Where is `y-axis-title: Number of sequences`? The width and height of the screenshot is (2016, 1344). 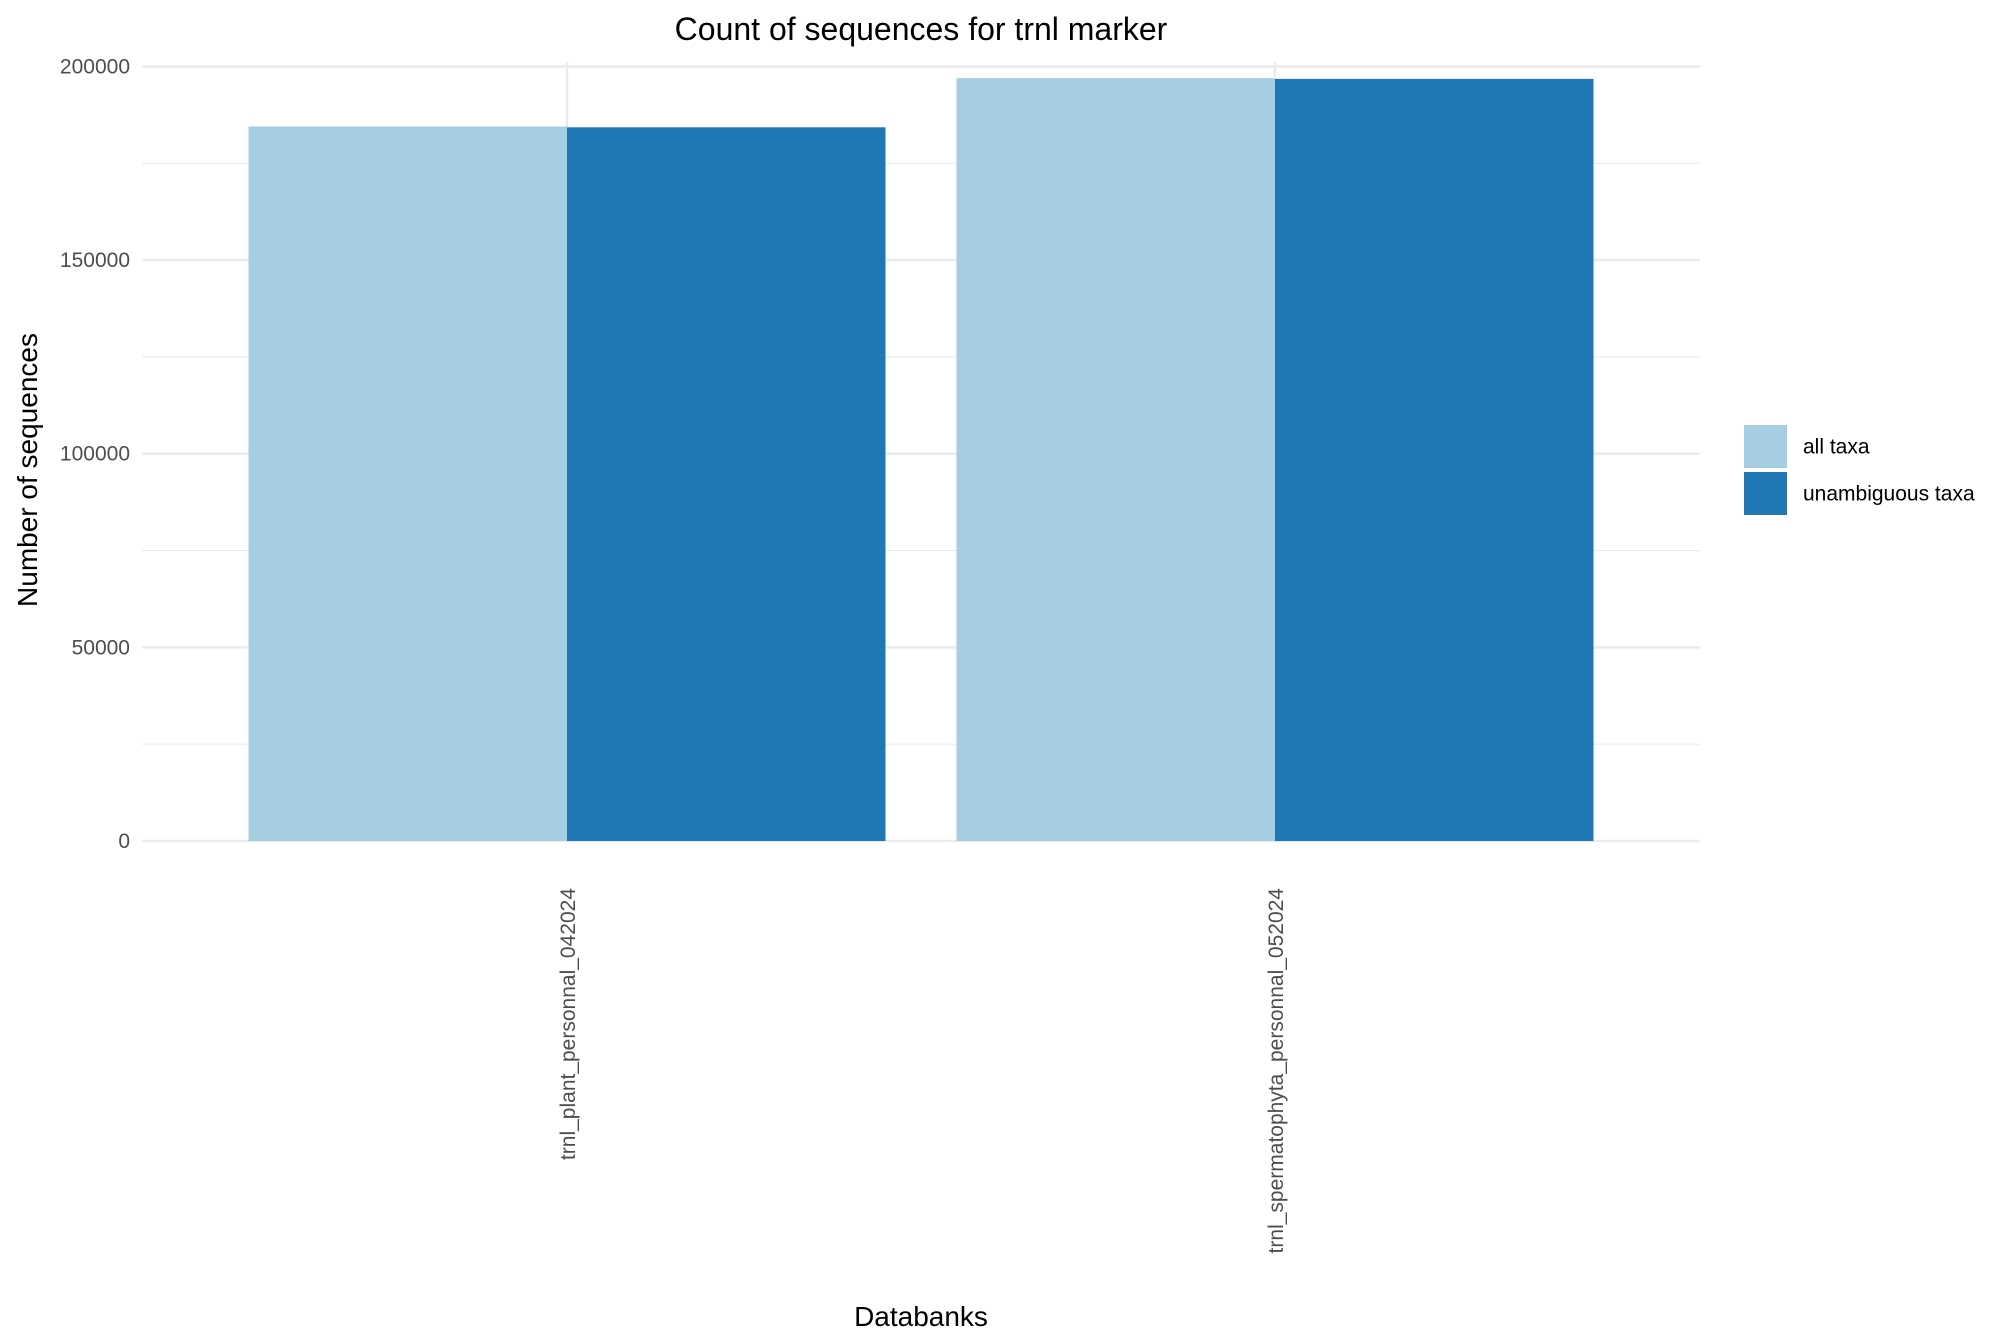
y-axis-title: Number of sequences is located at coordinates (27, 470).